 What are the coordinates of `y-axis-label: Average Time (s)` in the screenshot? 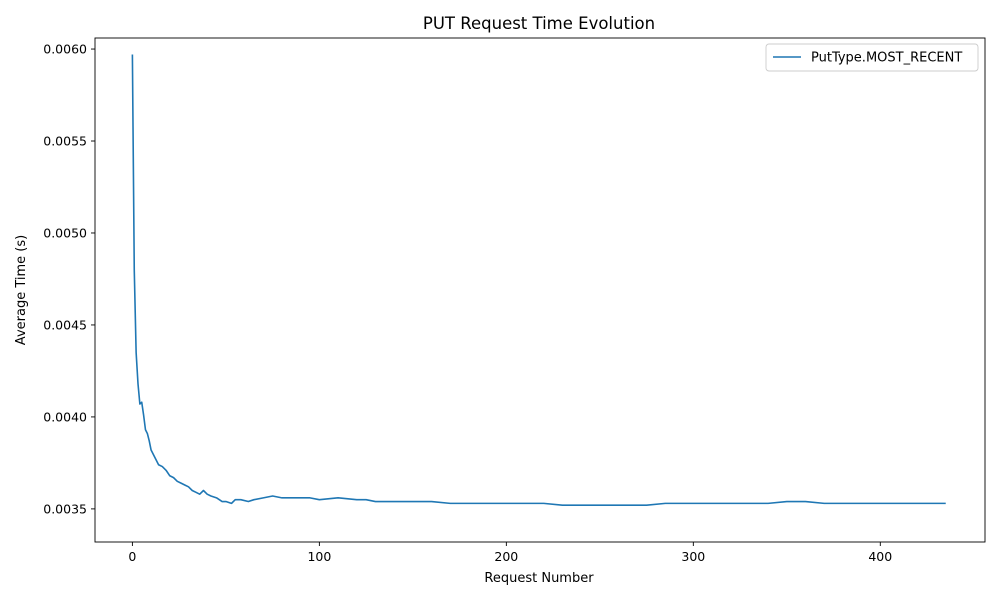 It's located at (21, 290).